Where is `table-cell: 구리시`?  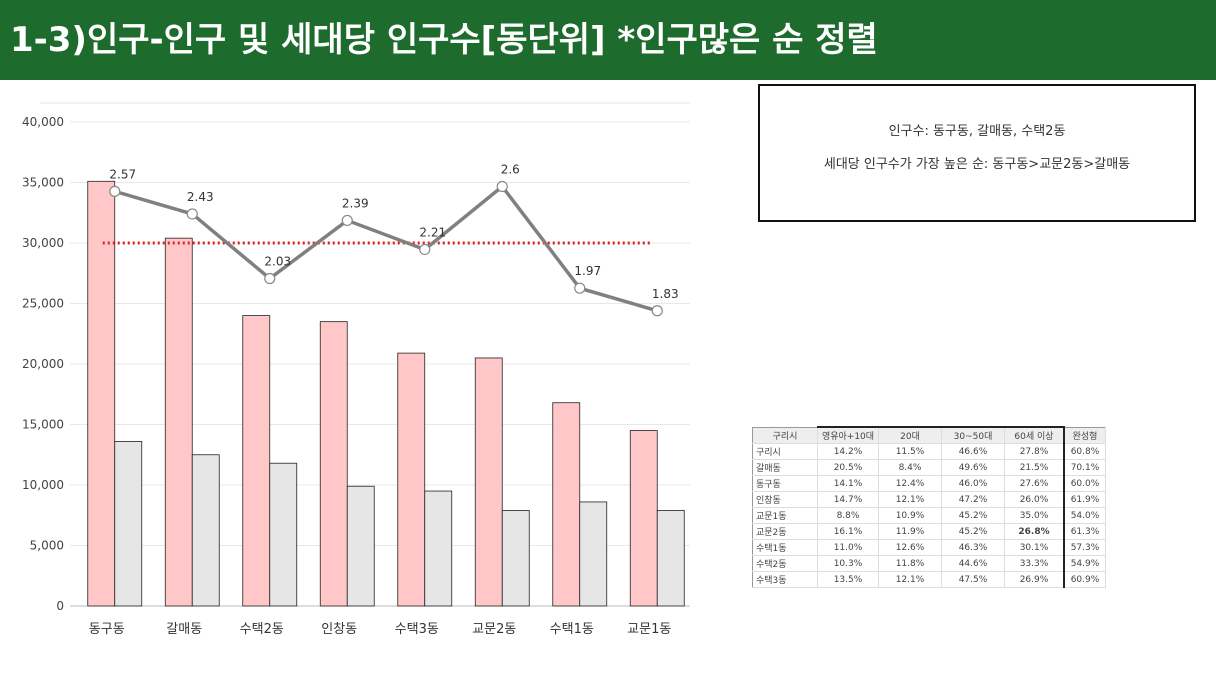 table-cell: 구리시 is located at coordinates (785, 451).